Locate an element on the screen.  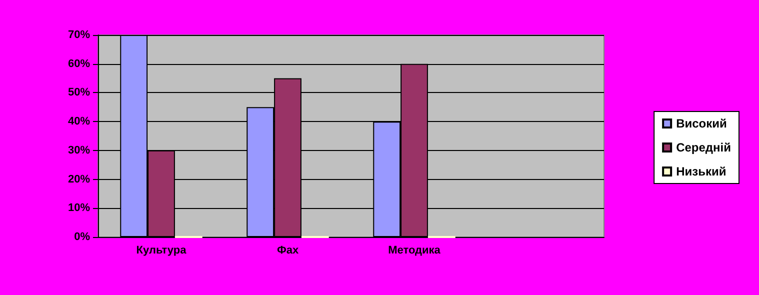
y-tick-label: 0% is located at coordinates (82, 237).